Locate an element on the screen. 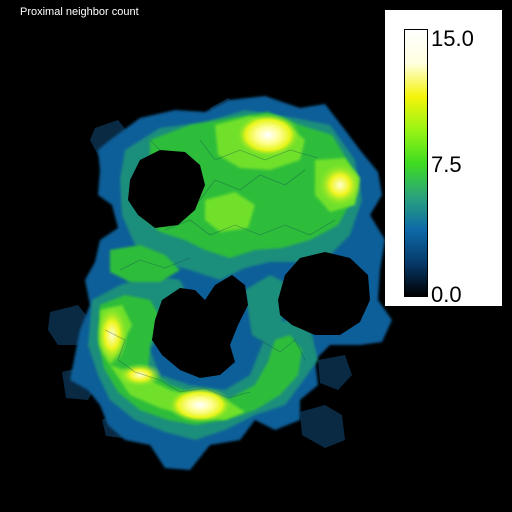 This screenshot has height=512, width=512. colorbar-mid-label: 7.5 is located at coordinates (446, 164).